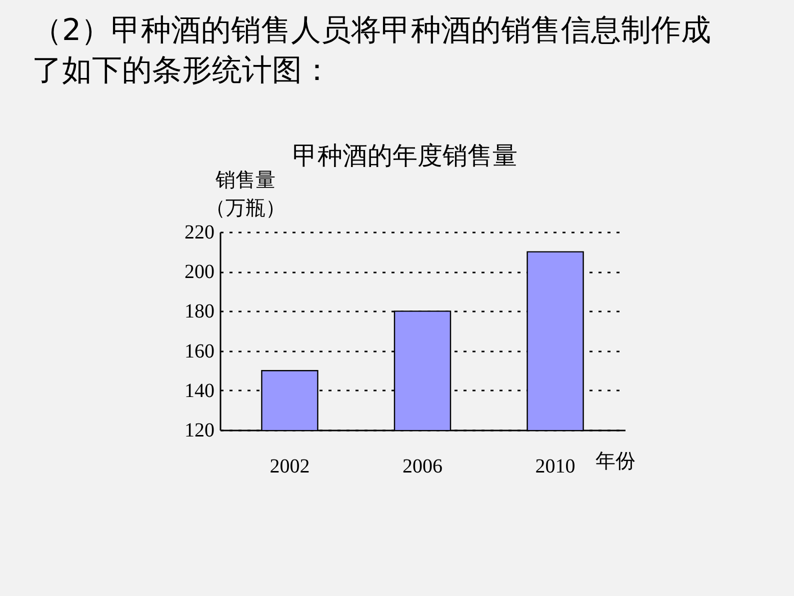 This screenshot has height=596, width=794. Describe the element at coordinates (199, 431) in the screenshot. I see `y-tick-label: 120` at that location.